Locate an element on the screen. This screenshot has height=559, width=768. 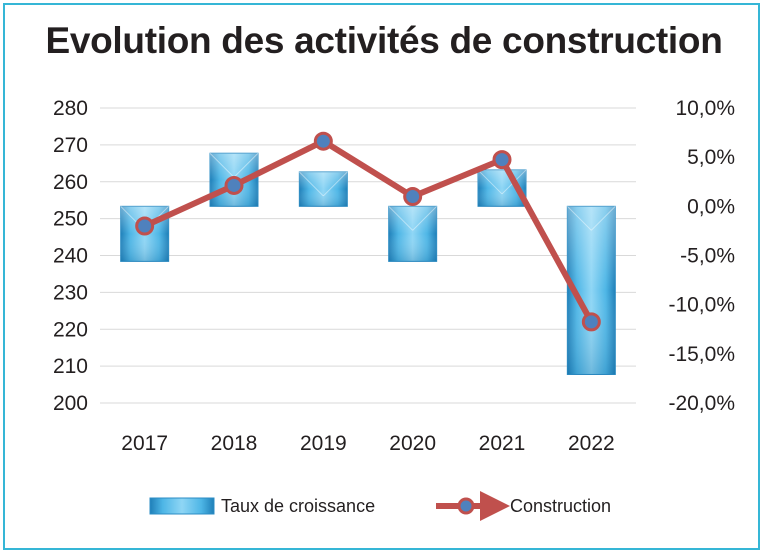
legend: Taux de croissance Construction is located at coordinates (380, 506).